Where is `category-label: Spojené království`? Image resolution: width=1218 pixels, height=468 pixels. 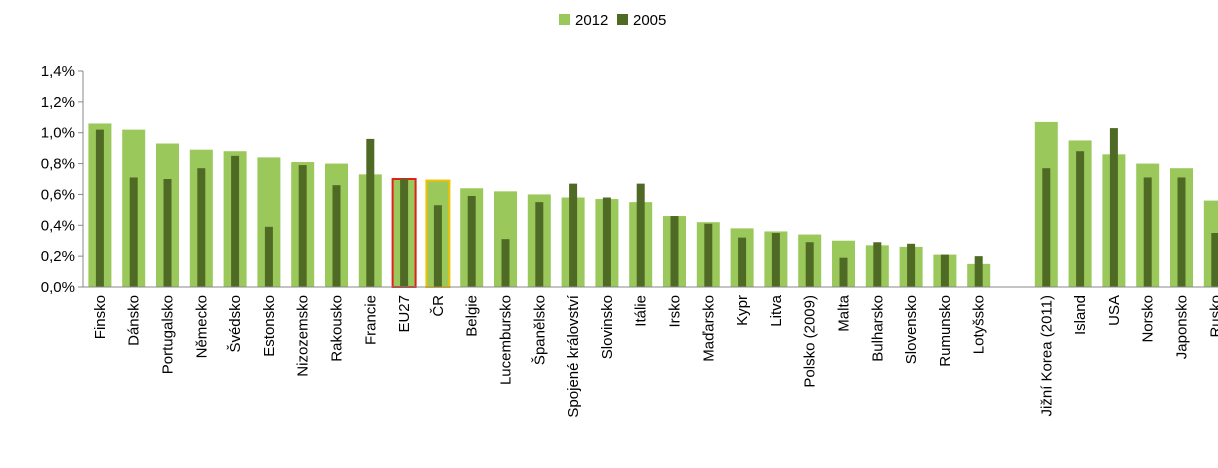
category-label: Spojené království is located at coordinates (573, 355).